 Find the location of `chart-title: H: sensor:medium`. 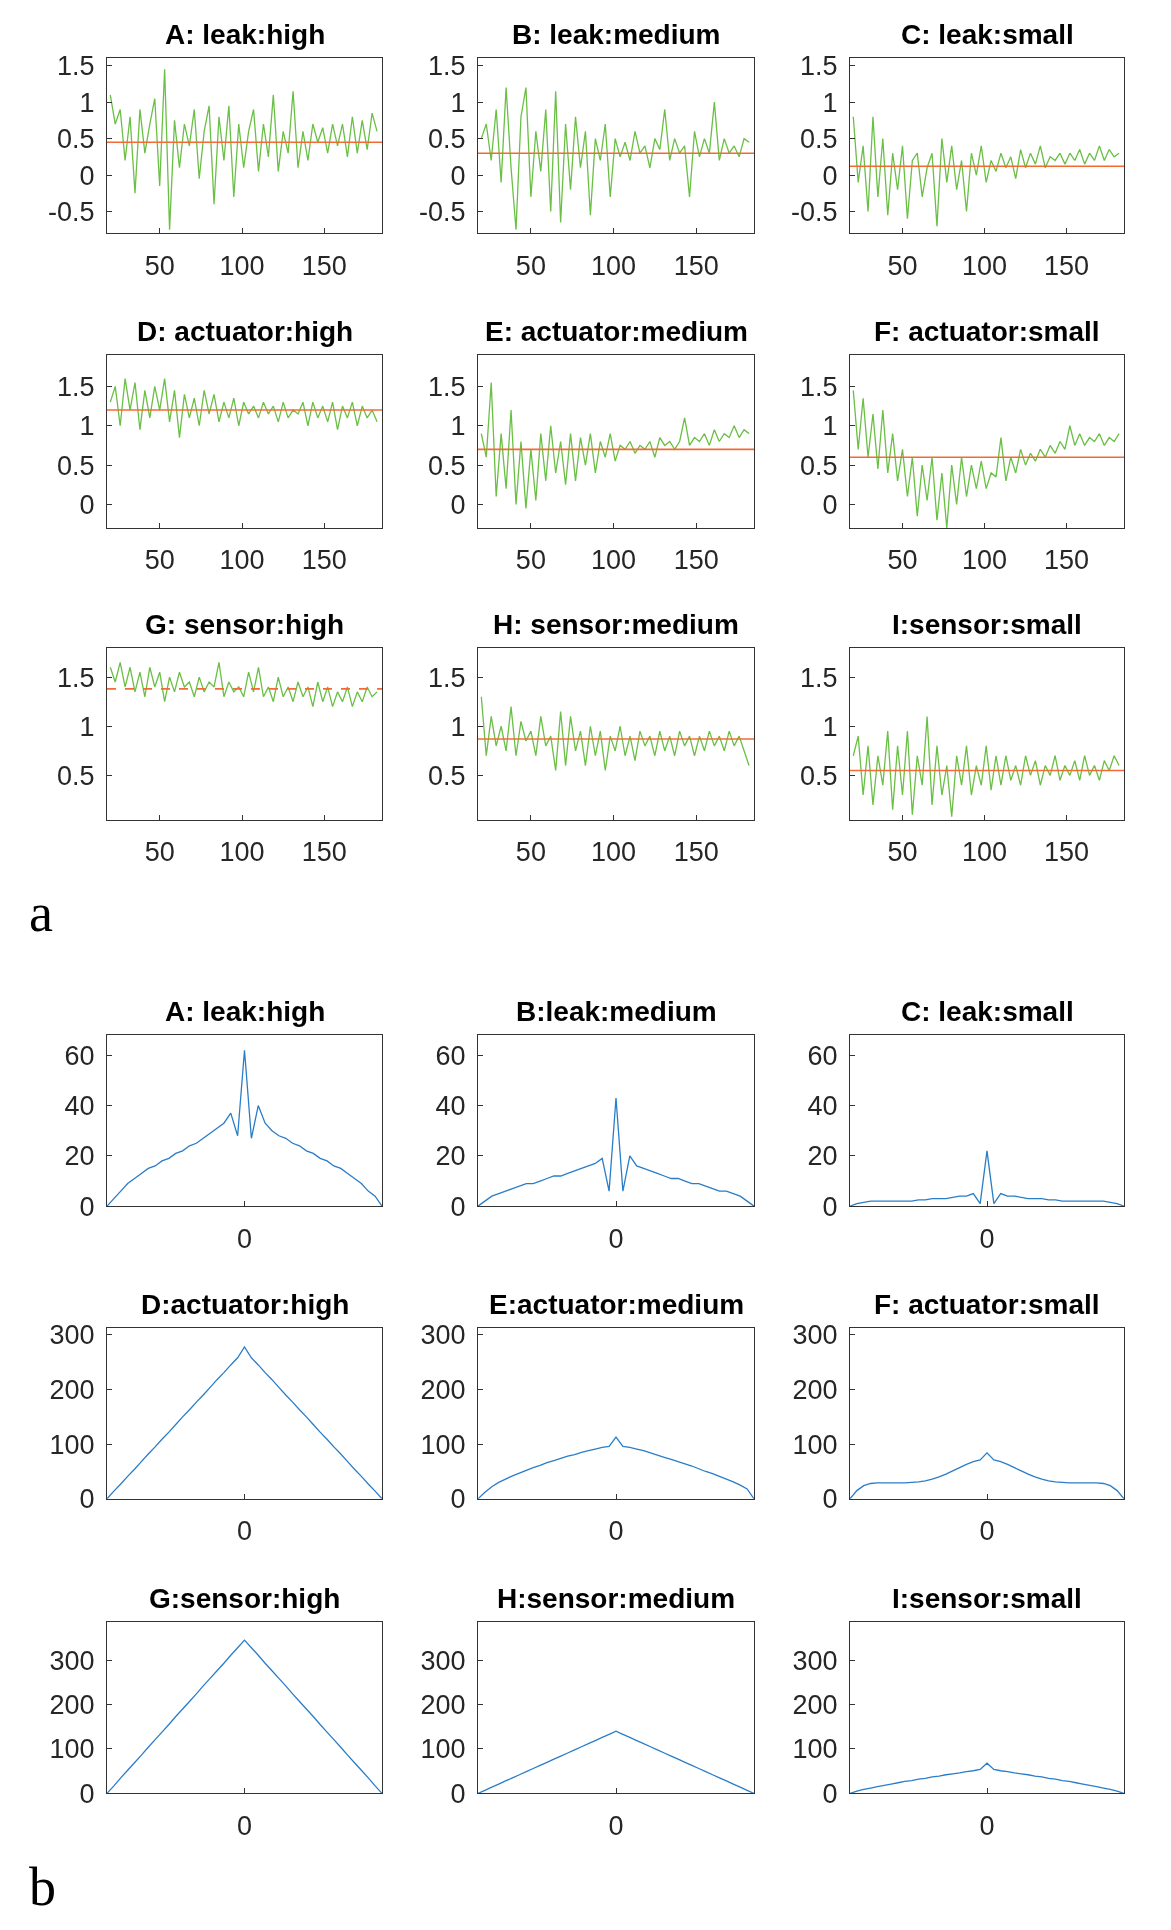

chart-title: H: sensor:medium is located at coordinates (616, 624).